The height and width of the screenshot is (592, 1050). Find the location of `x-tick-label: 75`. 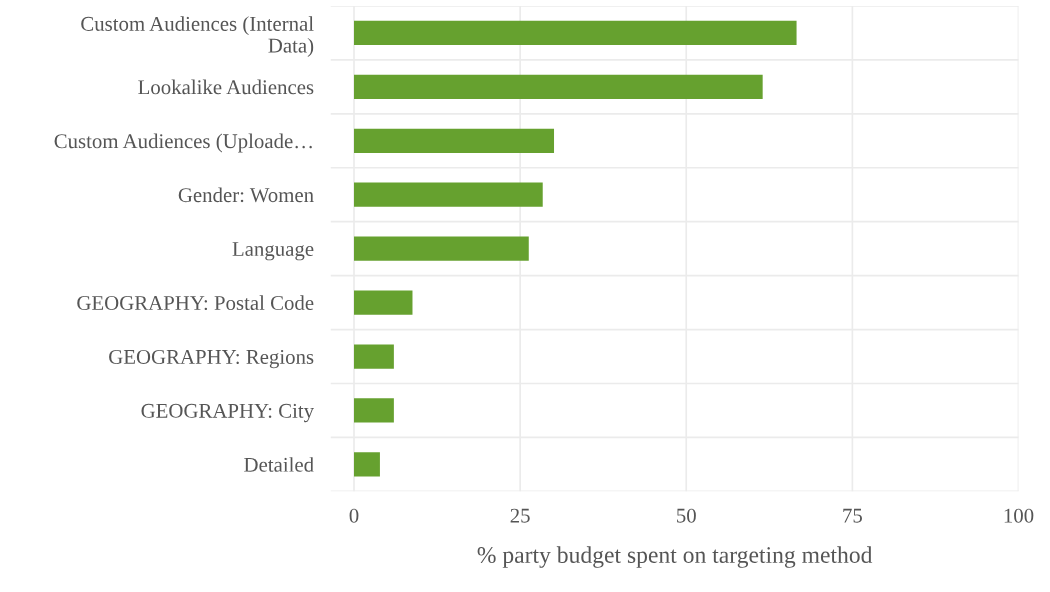

x-tick-label: 75 is located at coordinates (852, 515).